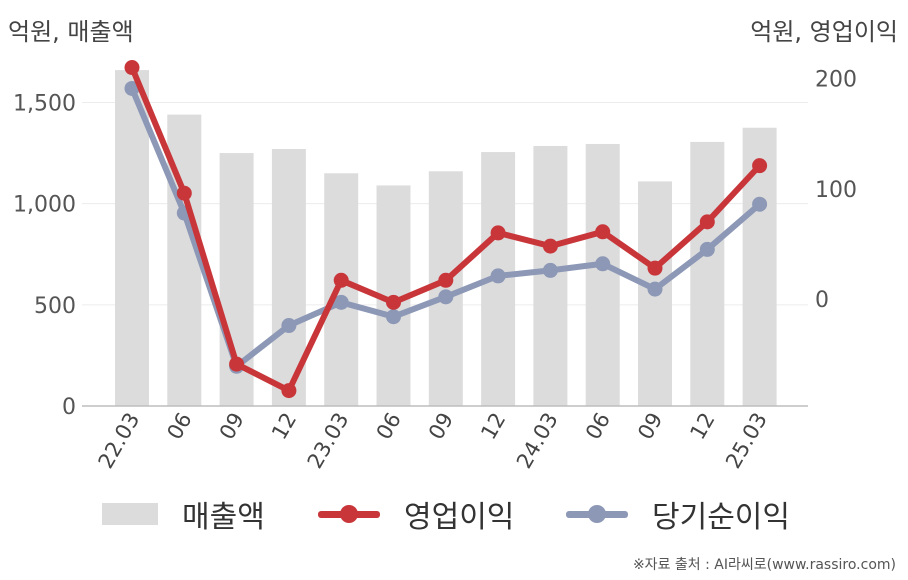  Describe the element at coordinates (459, 517) in the screenshot. I see `legend-label-operating-profit: 영업이익` at that location.